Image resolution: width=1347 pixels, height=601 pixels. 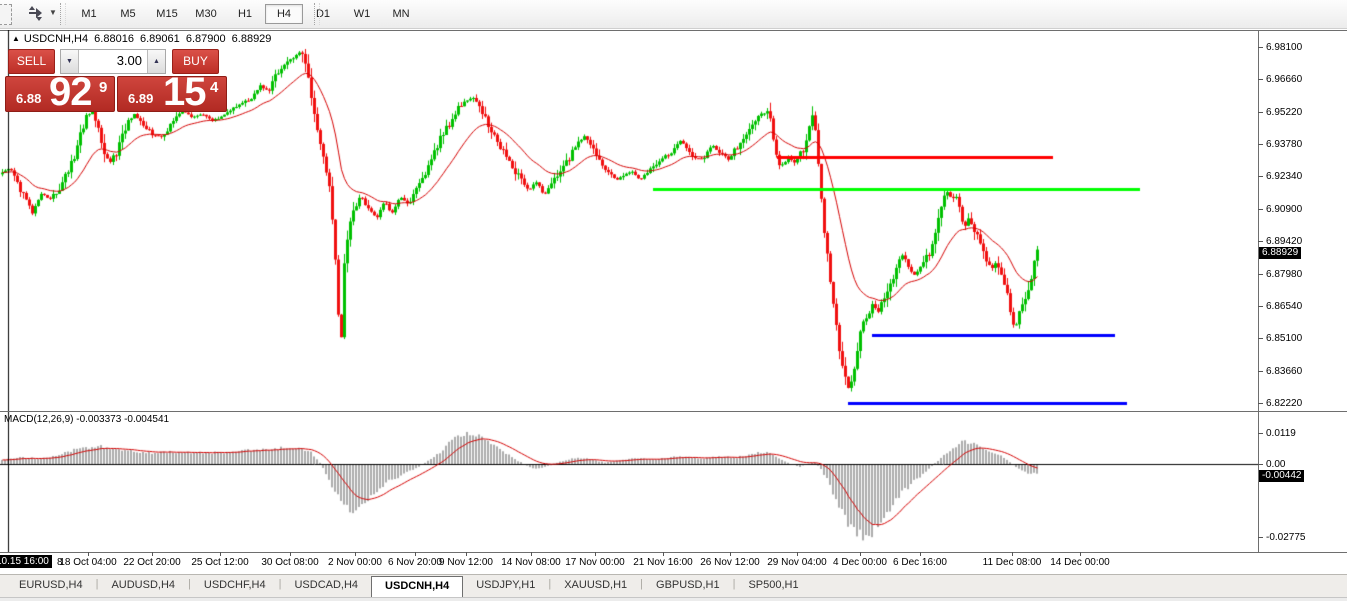 I want to click on time-axis-label: 21 Nov 16:00, so click(x=663, y=562).